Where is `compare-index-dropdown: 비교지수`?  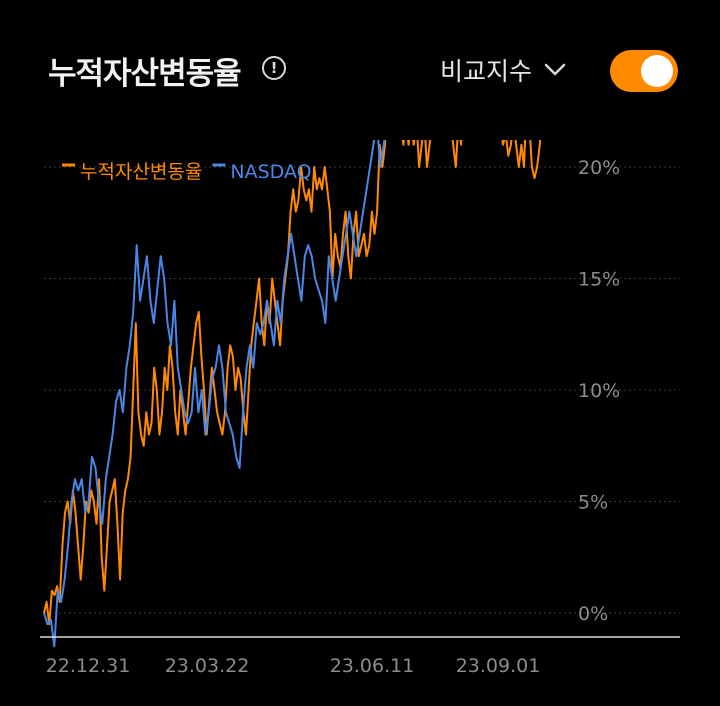 compare-index-dropdown: 비교지수 is located at coordinates (503, 70).